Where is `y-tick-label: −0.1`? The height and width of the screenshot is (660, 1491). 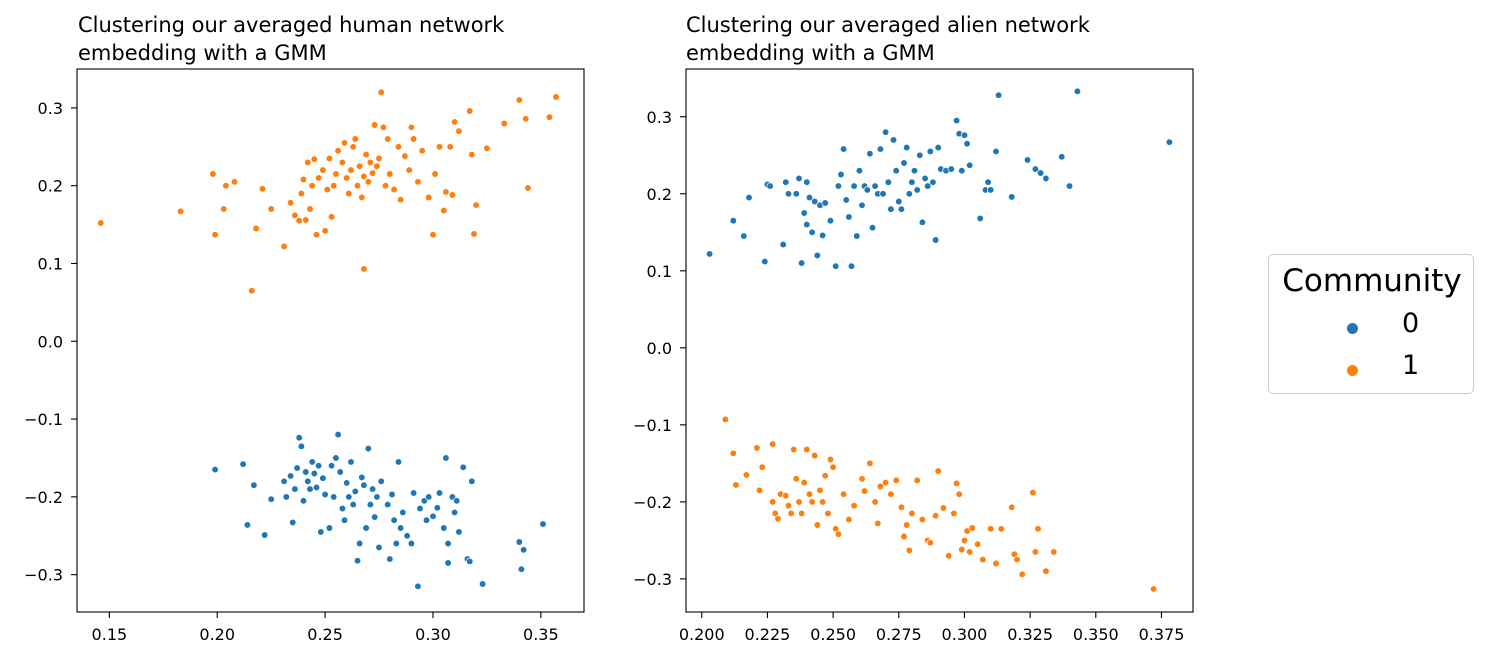 y-tick-label: −0.1 is located at coordinates (652, 425).